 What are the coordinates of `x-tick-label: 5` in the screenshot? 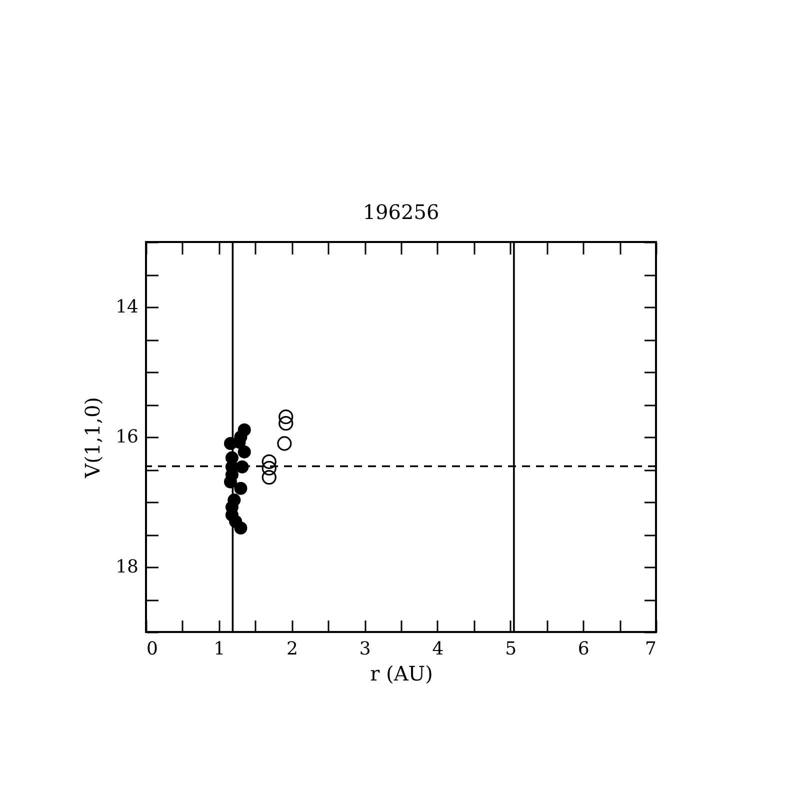 It's located at (511, 649).